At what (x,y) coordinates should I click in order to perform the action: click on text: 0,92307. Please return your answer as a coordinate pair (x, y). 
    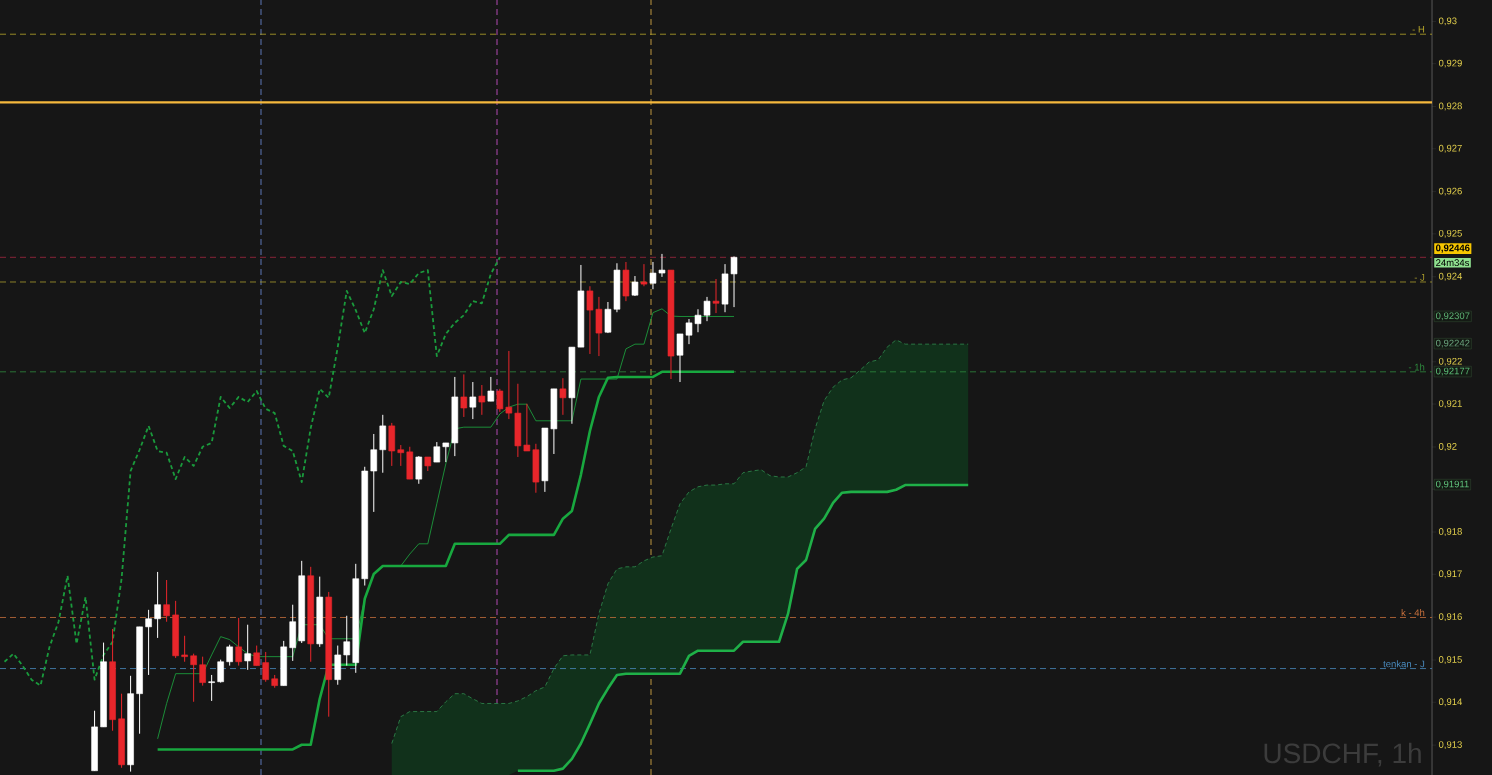
    Looking at the image, I should click on (1452, 316).